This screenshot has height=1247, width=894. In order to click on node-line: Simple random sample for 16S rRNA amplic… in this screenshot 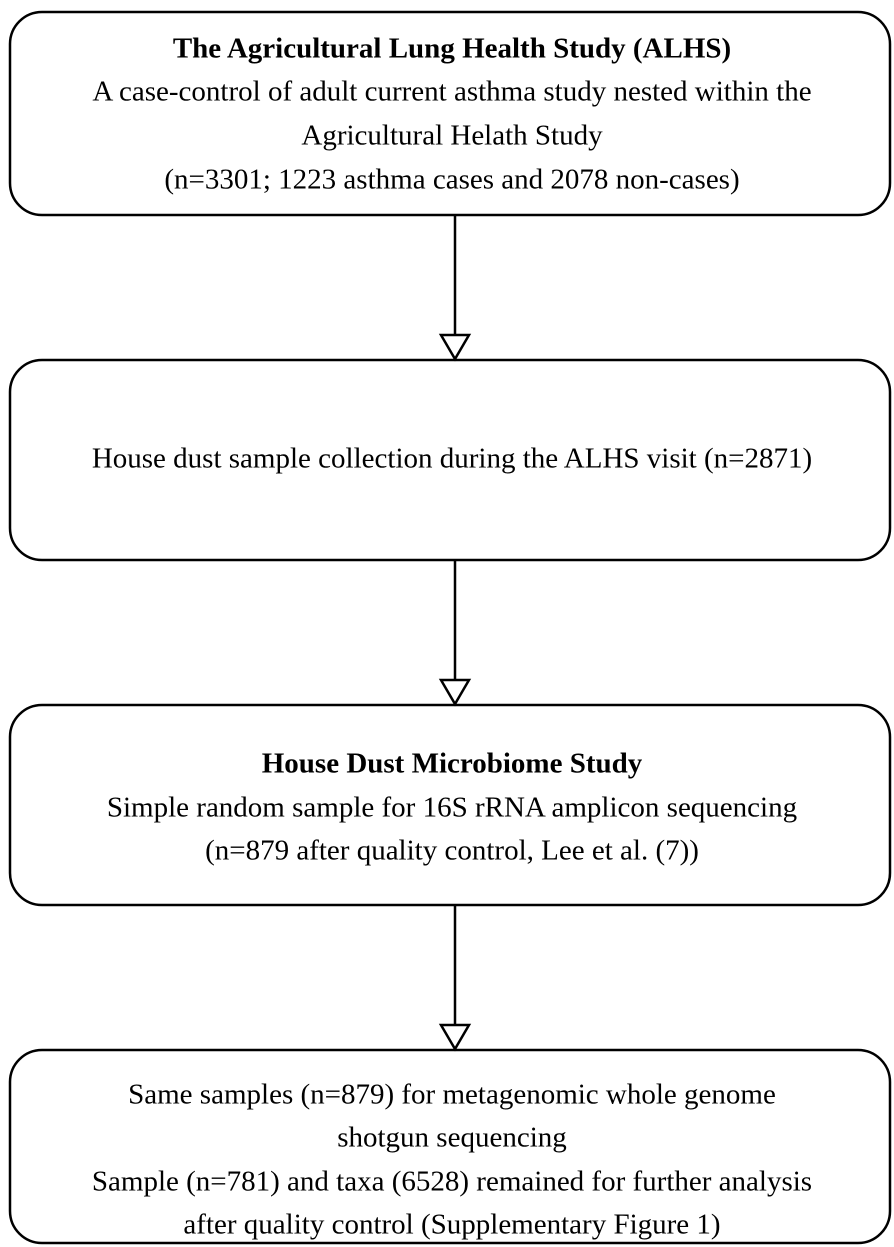, I will do `click(452, 808)`.